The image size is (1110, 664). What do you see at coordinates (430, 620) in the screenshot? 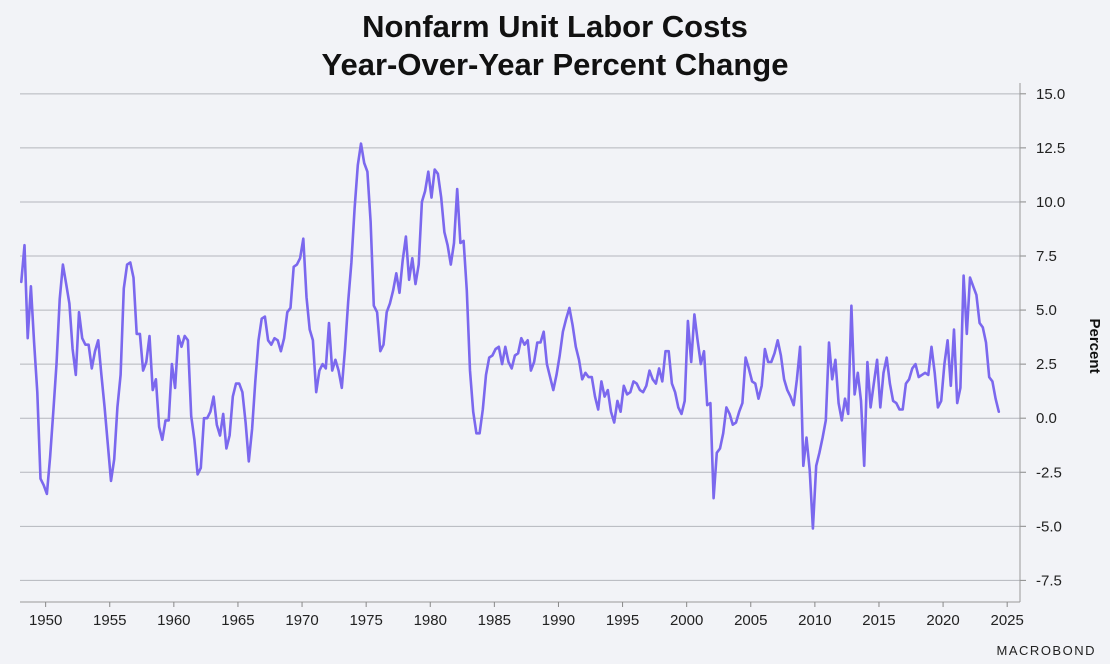
I see `x-tick-label: 1980` at bounding box center [430, 620].